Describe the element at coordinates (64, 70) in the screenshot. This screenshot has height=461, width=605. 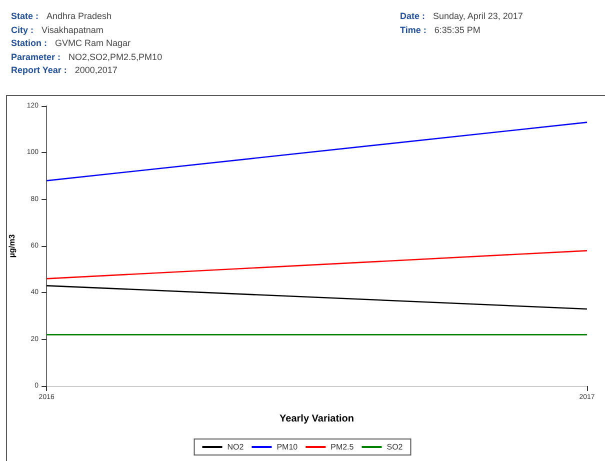
I see `text: Report Year : 2000,2017` at that location.